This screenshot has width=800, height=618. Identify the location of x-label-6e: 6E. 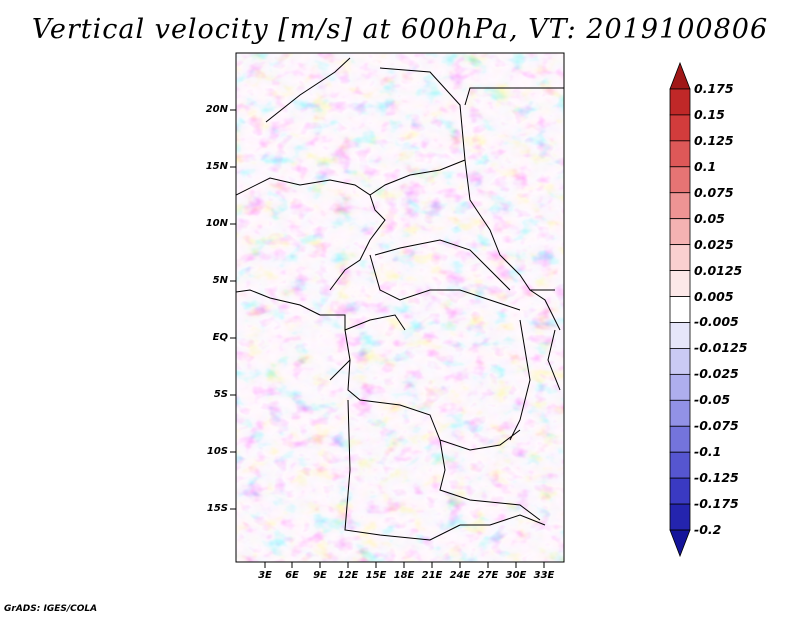
(292, 575).